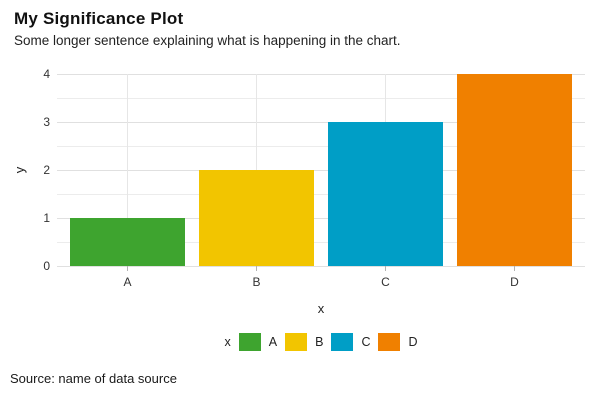  I want to click on legend-title: x, so click(227, 342).